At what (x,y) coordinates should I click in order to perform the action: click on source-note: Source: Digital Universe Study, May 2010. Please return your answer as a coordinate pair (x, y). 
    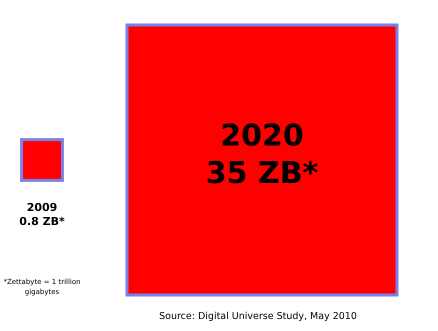
    Looking at the image, I should click on (258, 316).